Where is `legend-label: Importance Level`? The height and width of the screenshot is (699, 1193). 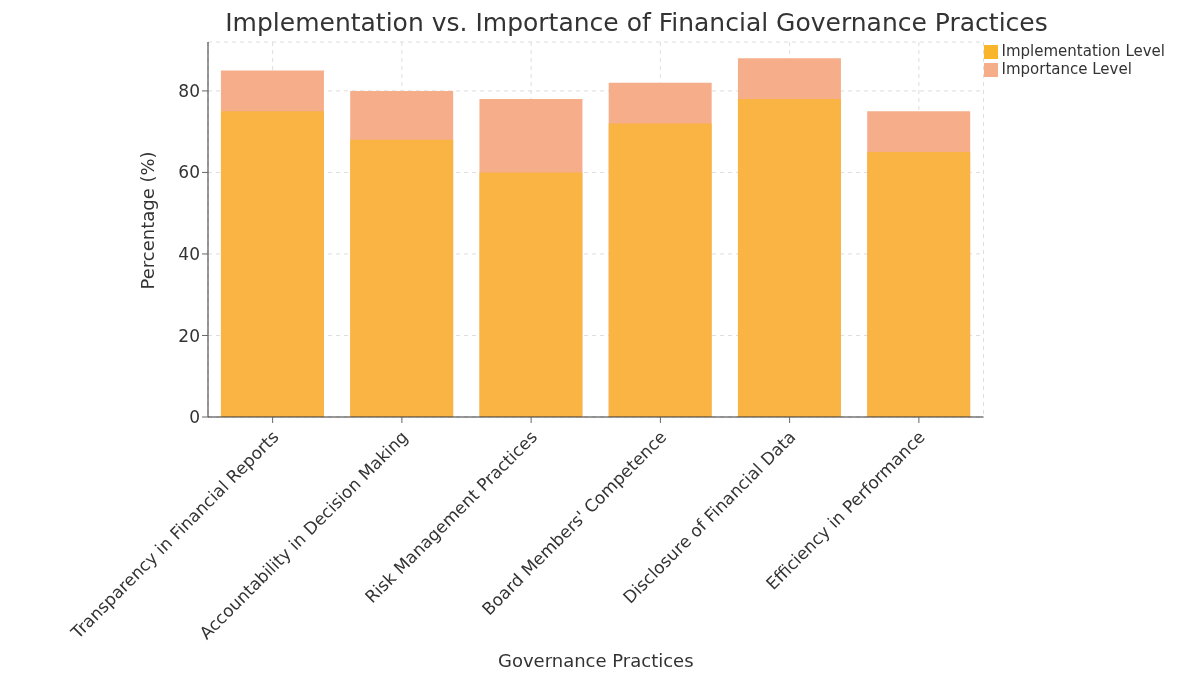
legend-label: Importance Level is located at coordinates (1066, 69).